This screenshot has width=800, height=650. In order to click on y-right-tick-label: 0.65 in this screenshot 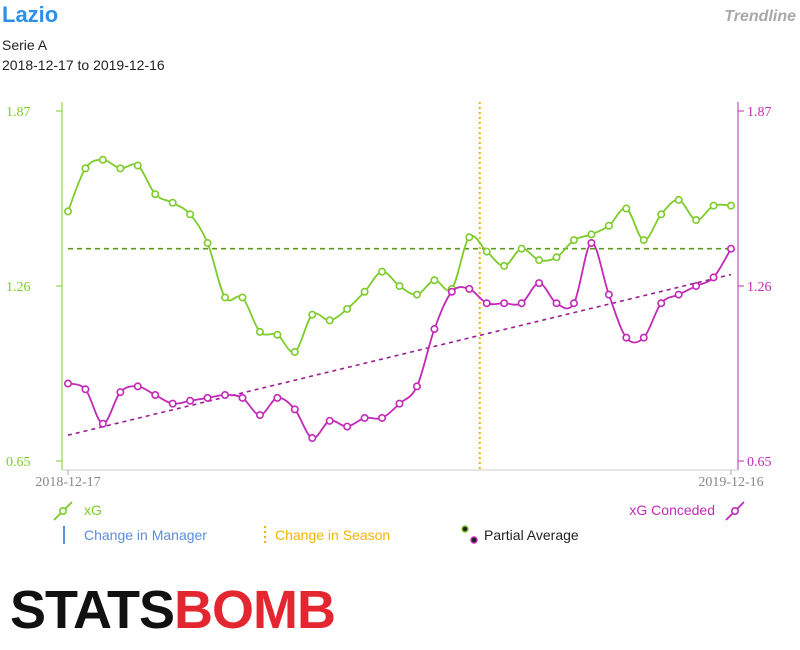, I will do `click(759, 462)`.